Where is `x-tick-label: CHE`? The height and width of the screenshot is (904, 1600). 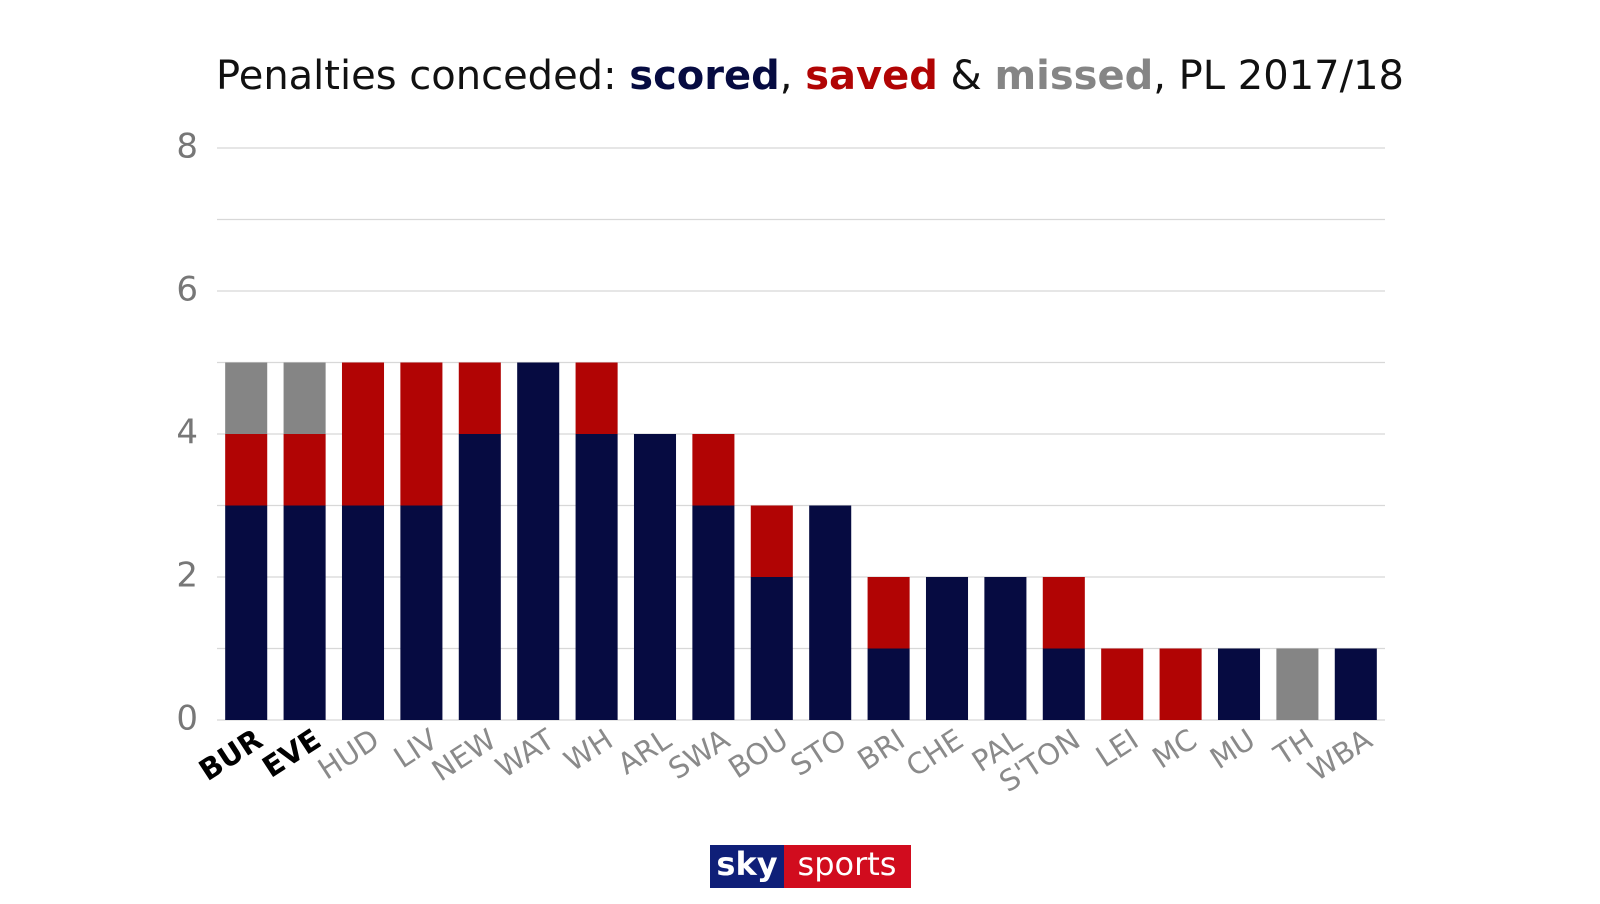 x-tick-label: CHE is located at coordinates (934, 752).